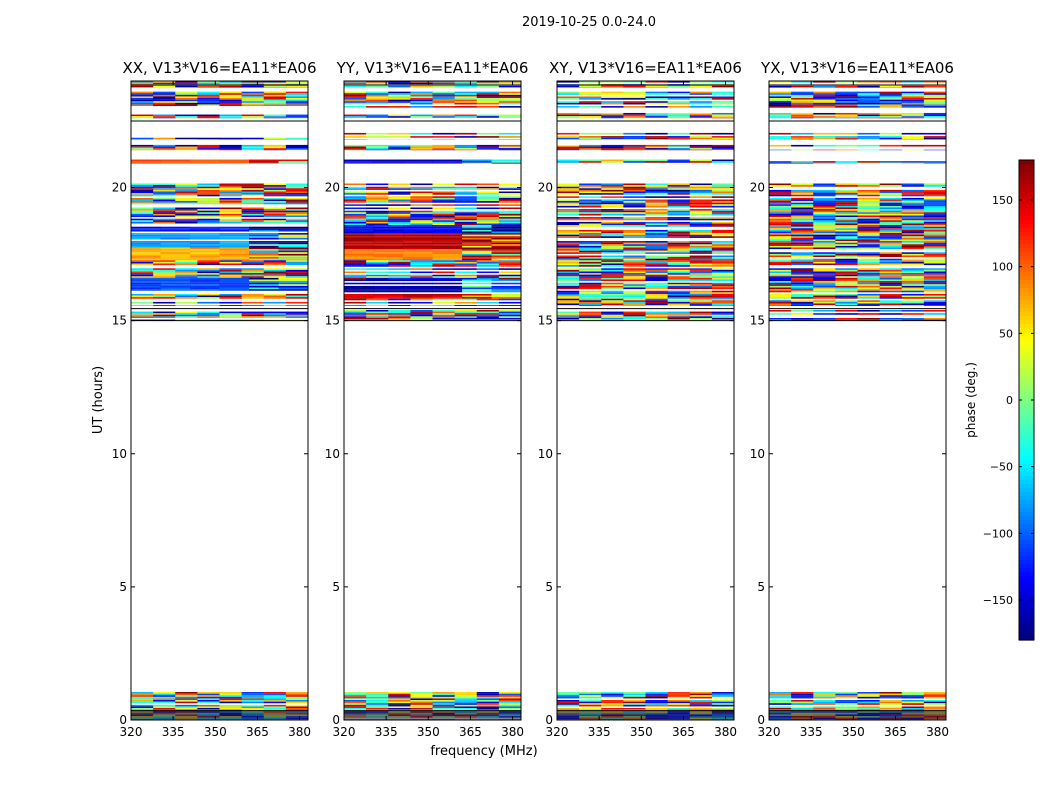  Describe the element at coordinates (332, 321) in the screenshot. I see `y-tick-label: 15` at that location.